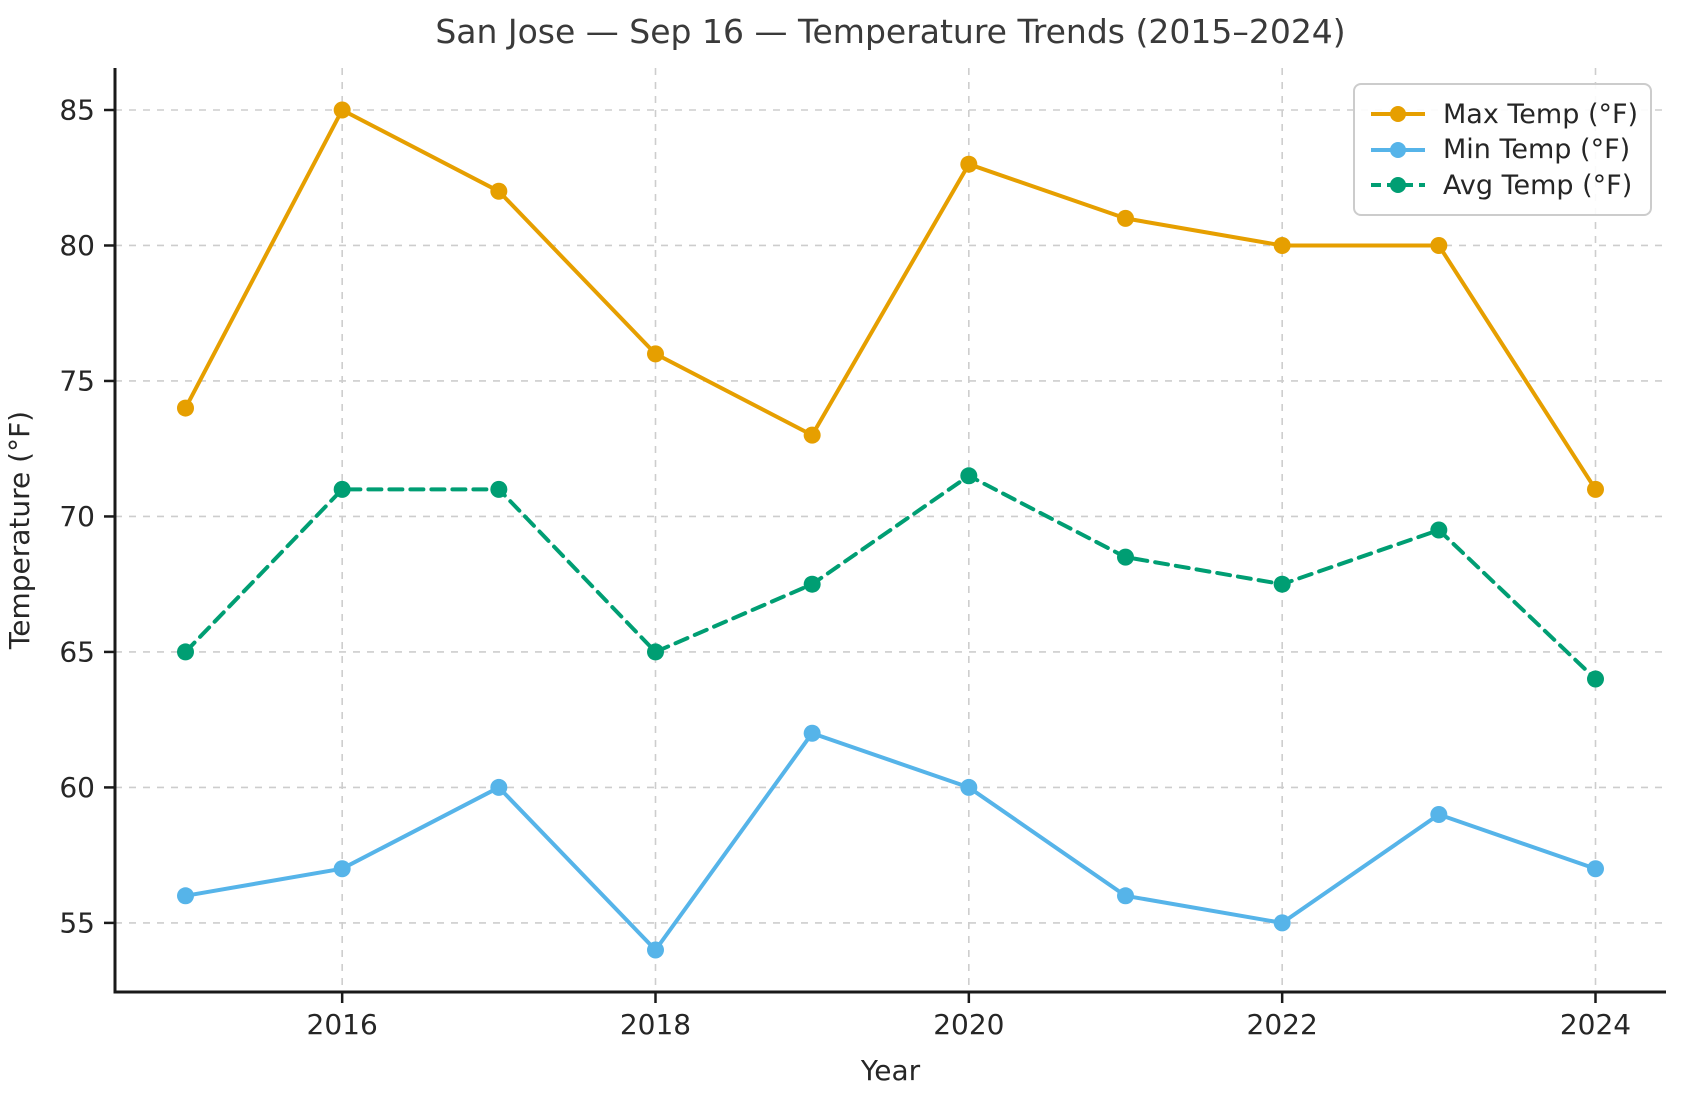  I want to click on legend-label: Min Temp (°F), so click(1537, 149).